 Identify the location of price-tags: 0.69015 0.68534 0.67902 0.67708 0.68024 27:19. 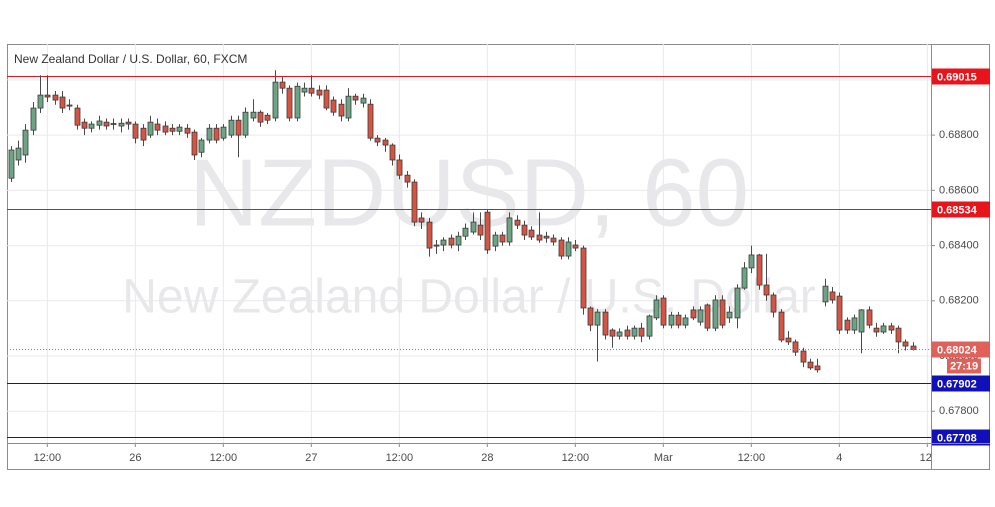
(961, 257).